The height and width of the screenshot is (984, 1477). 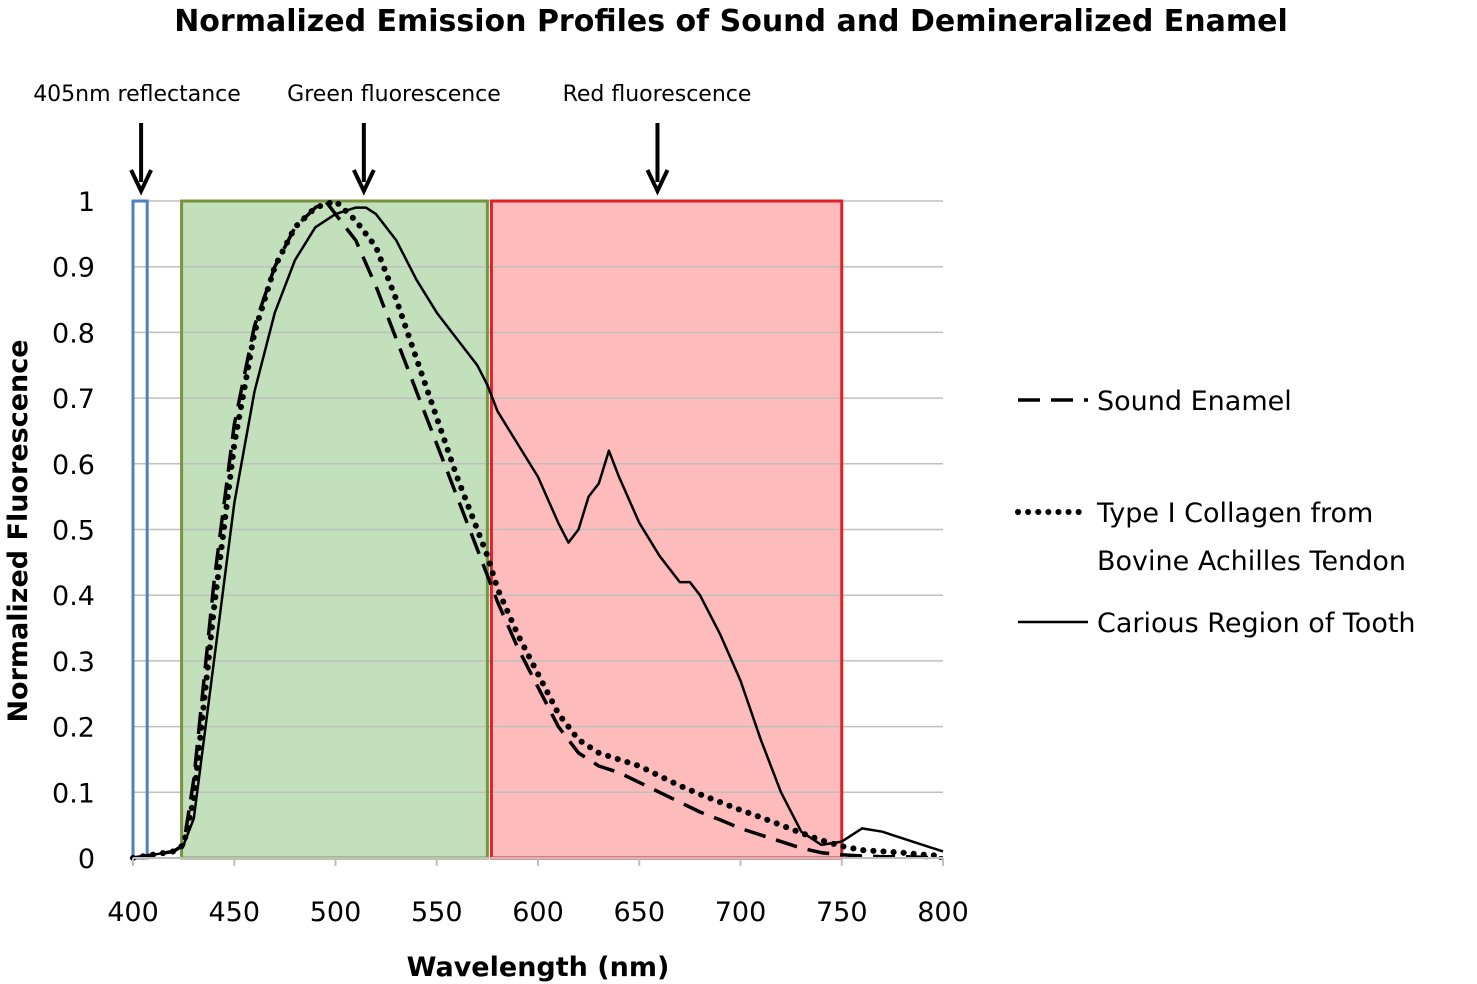 What do you see at coordinates (234, 912) in the screenshot?
I see `x-tick-label-450: 450` at bounding box center [234, 912].